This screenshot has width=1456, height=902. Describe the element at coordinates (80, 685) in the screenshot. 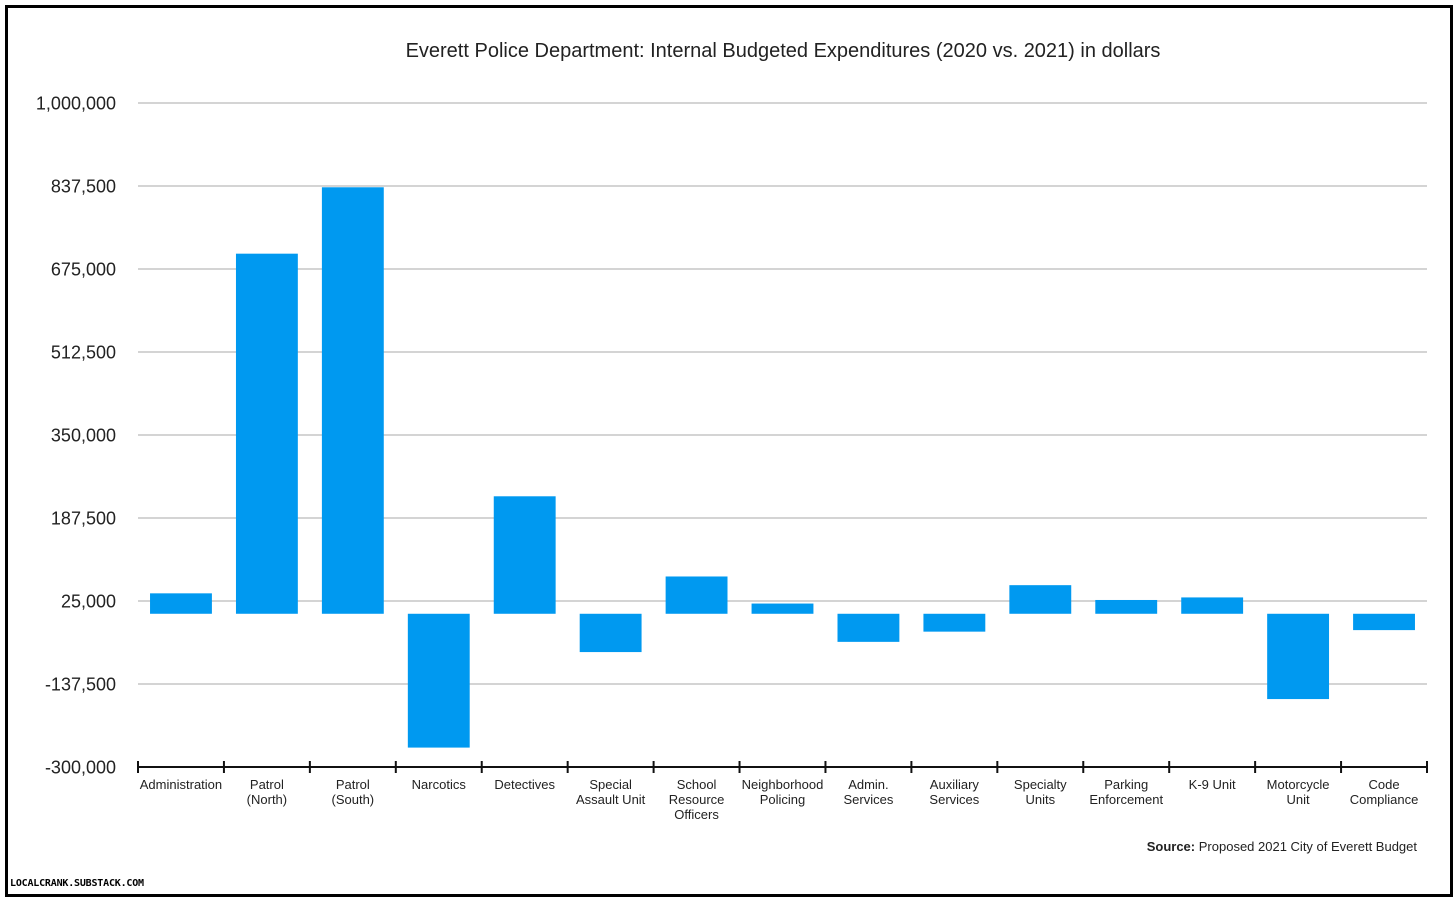

I see `y-tick-label: -137,500` at that location.